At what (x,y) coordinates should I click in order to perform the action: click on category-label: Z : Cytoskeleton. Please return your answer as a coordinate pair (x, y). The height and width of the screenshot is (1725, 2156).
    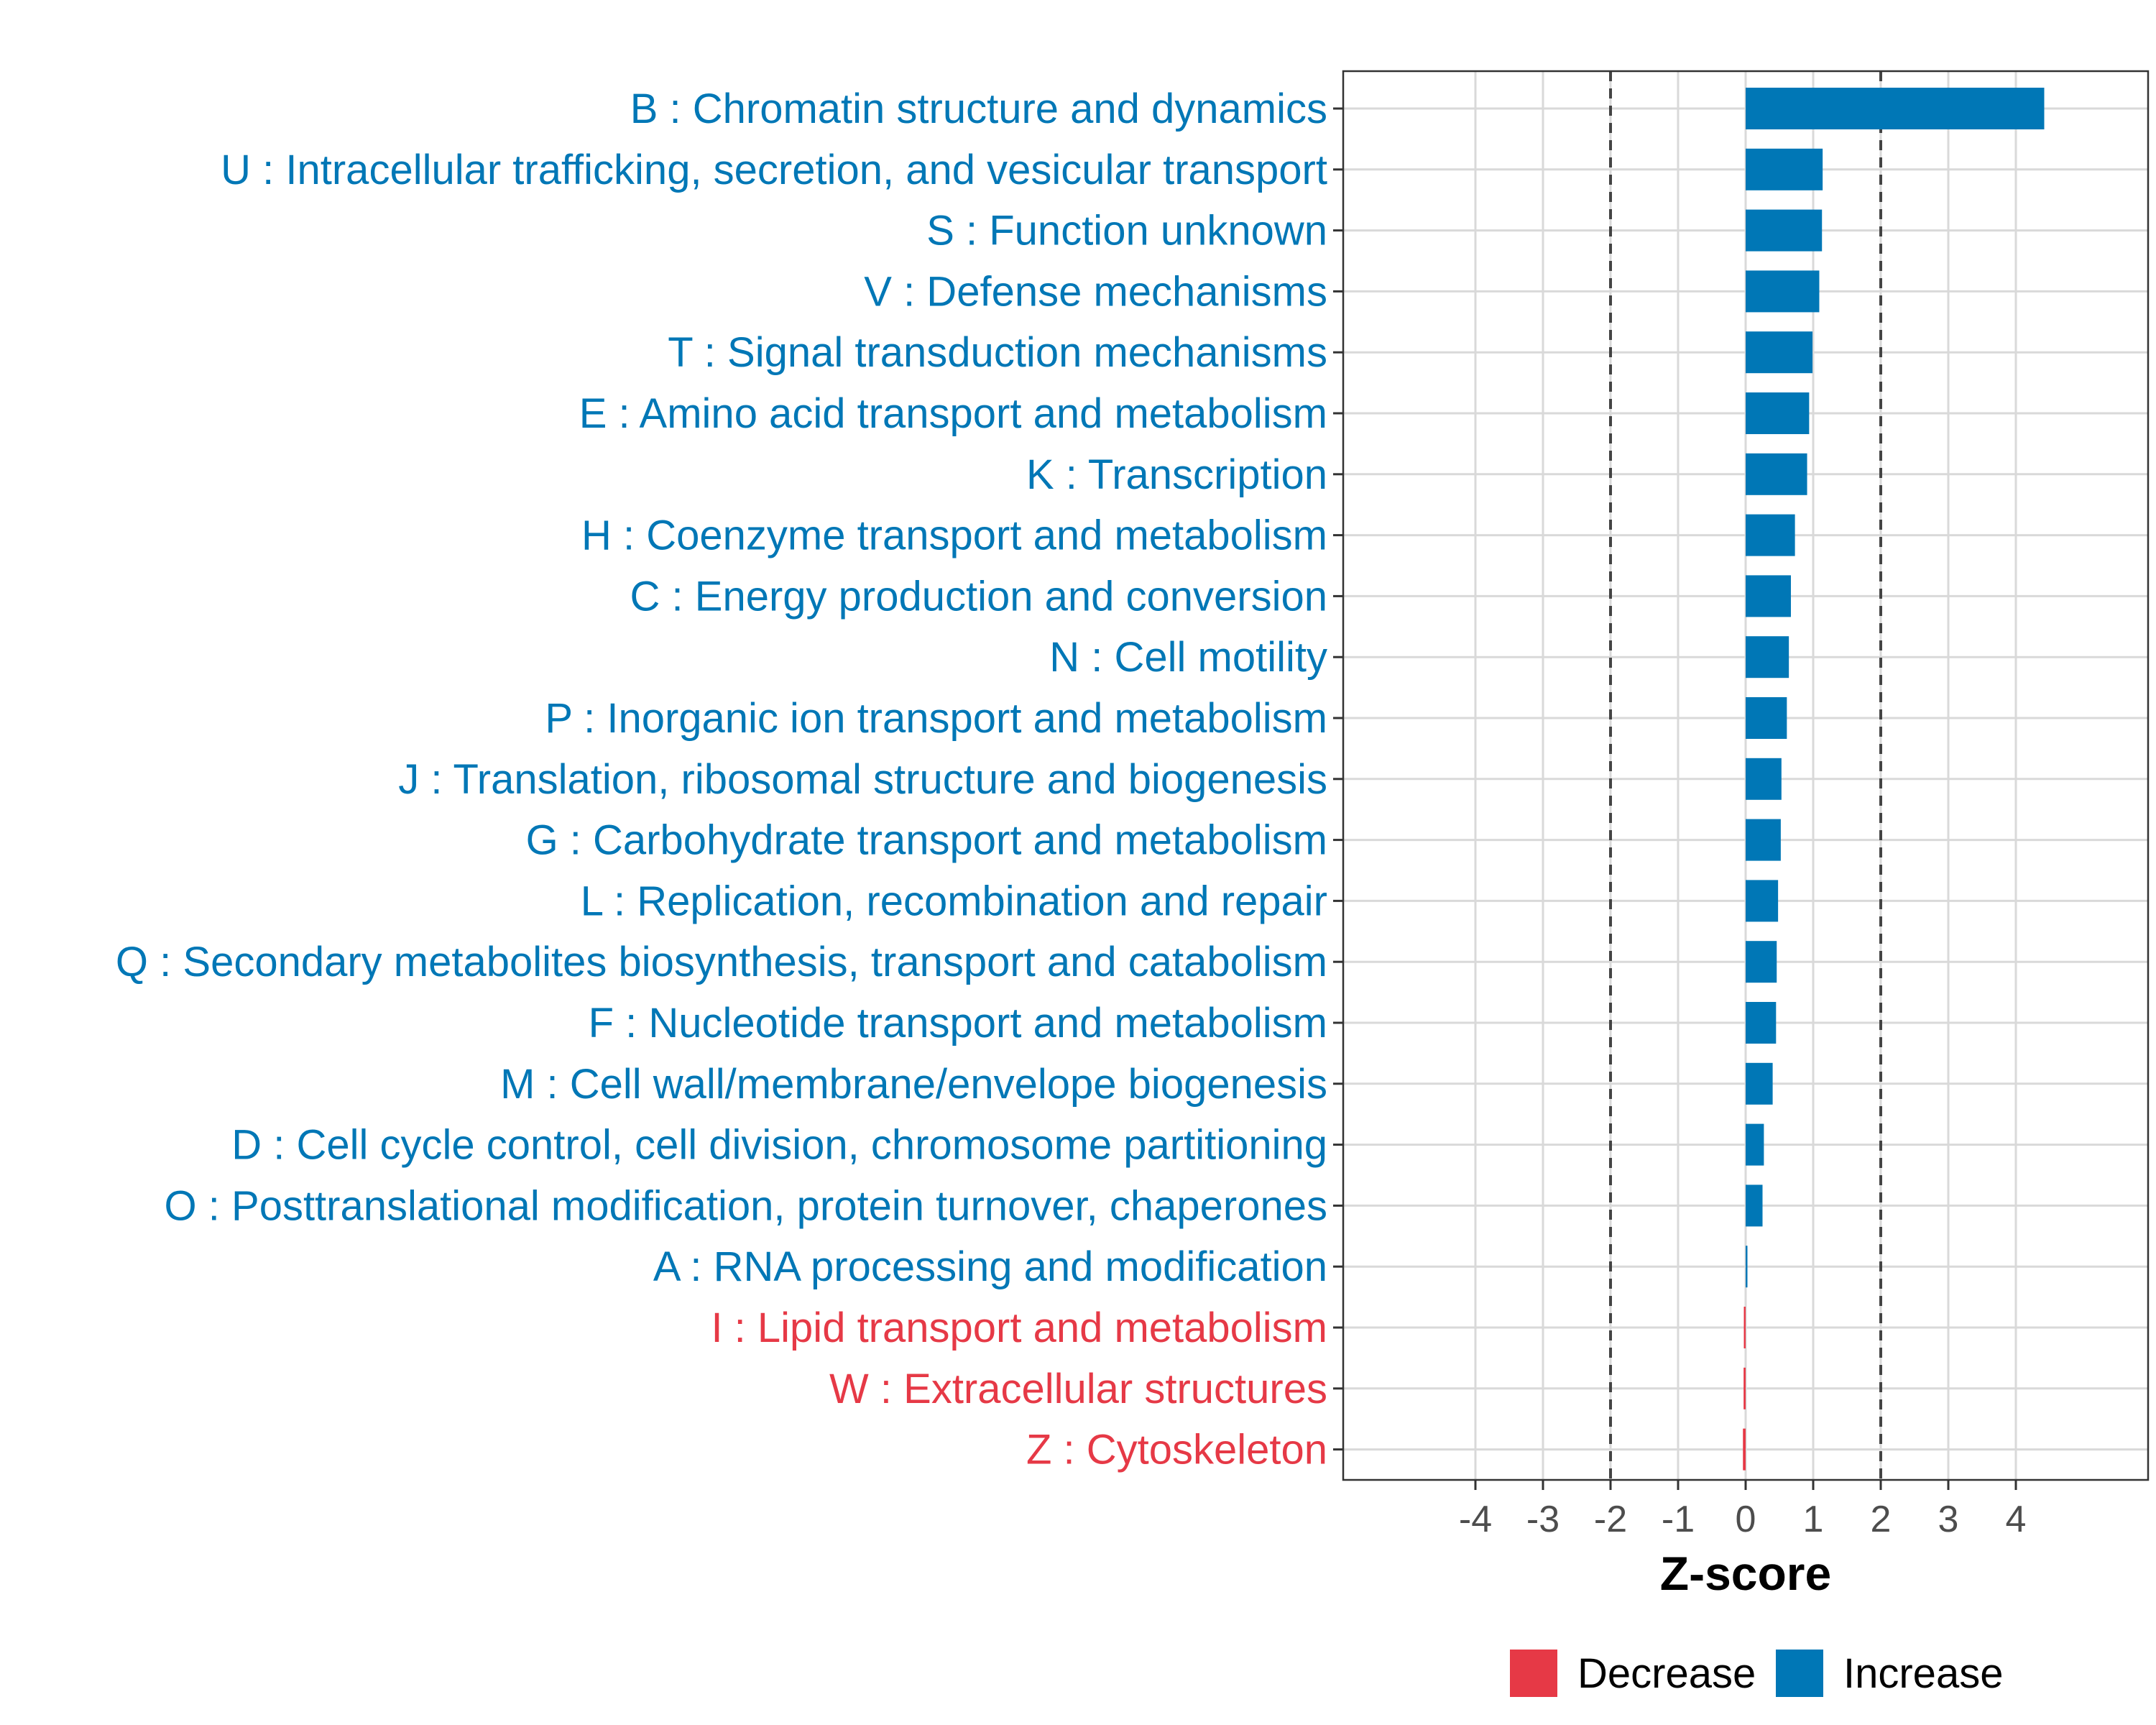
    Looking at the image, I should click on (1176, 1450).